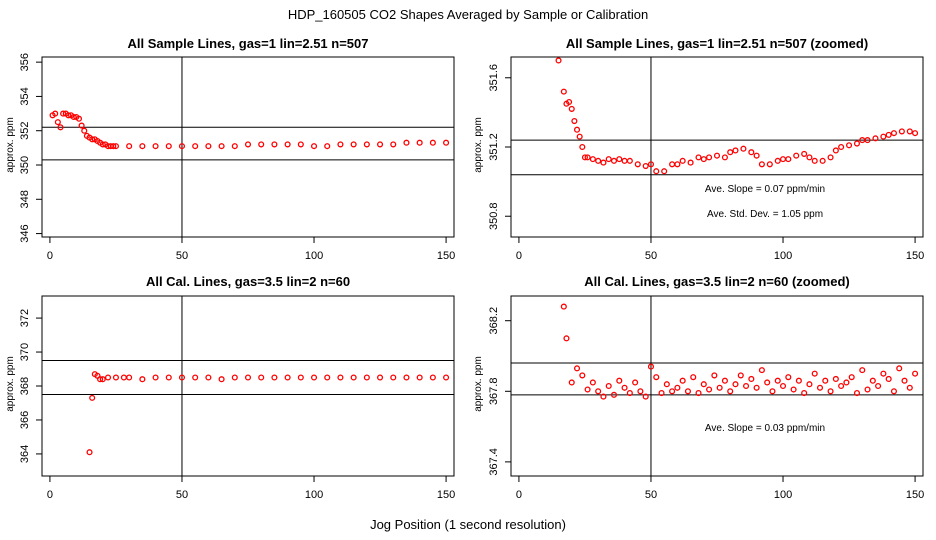 Image resolution: width=936 pixels, height=540 pixels. I want to click on x-axis-caption: Jog Position (1 second resolution), so click(468, 524).